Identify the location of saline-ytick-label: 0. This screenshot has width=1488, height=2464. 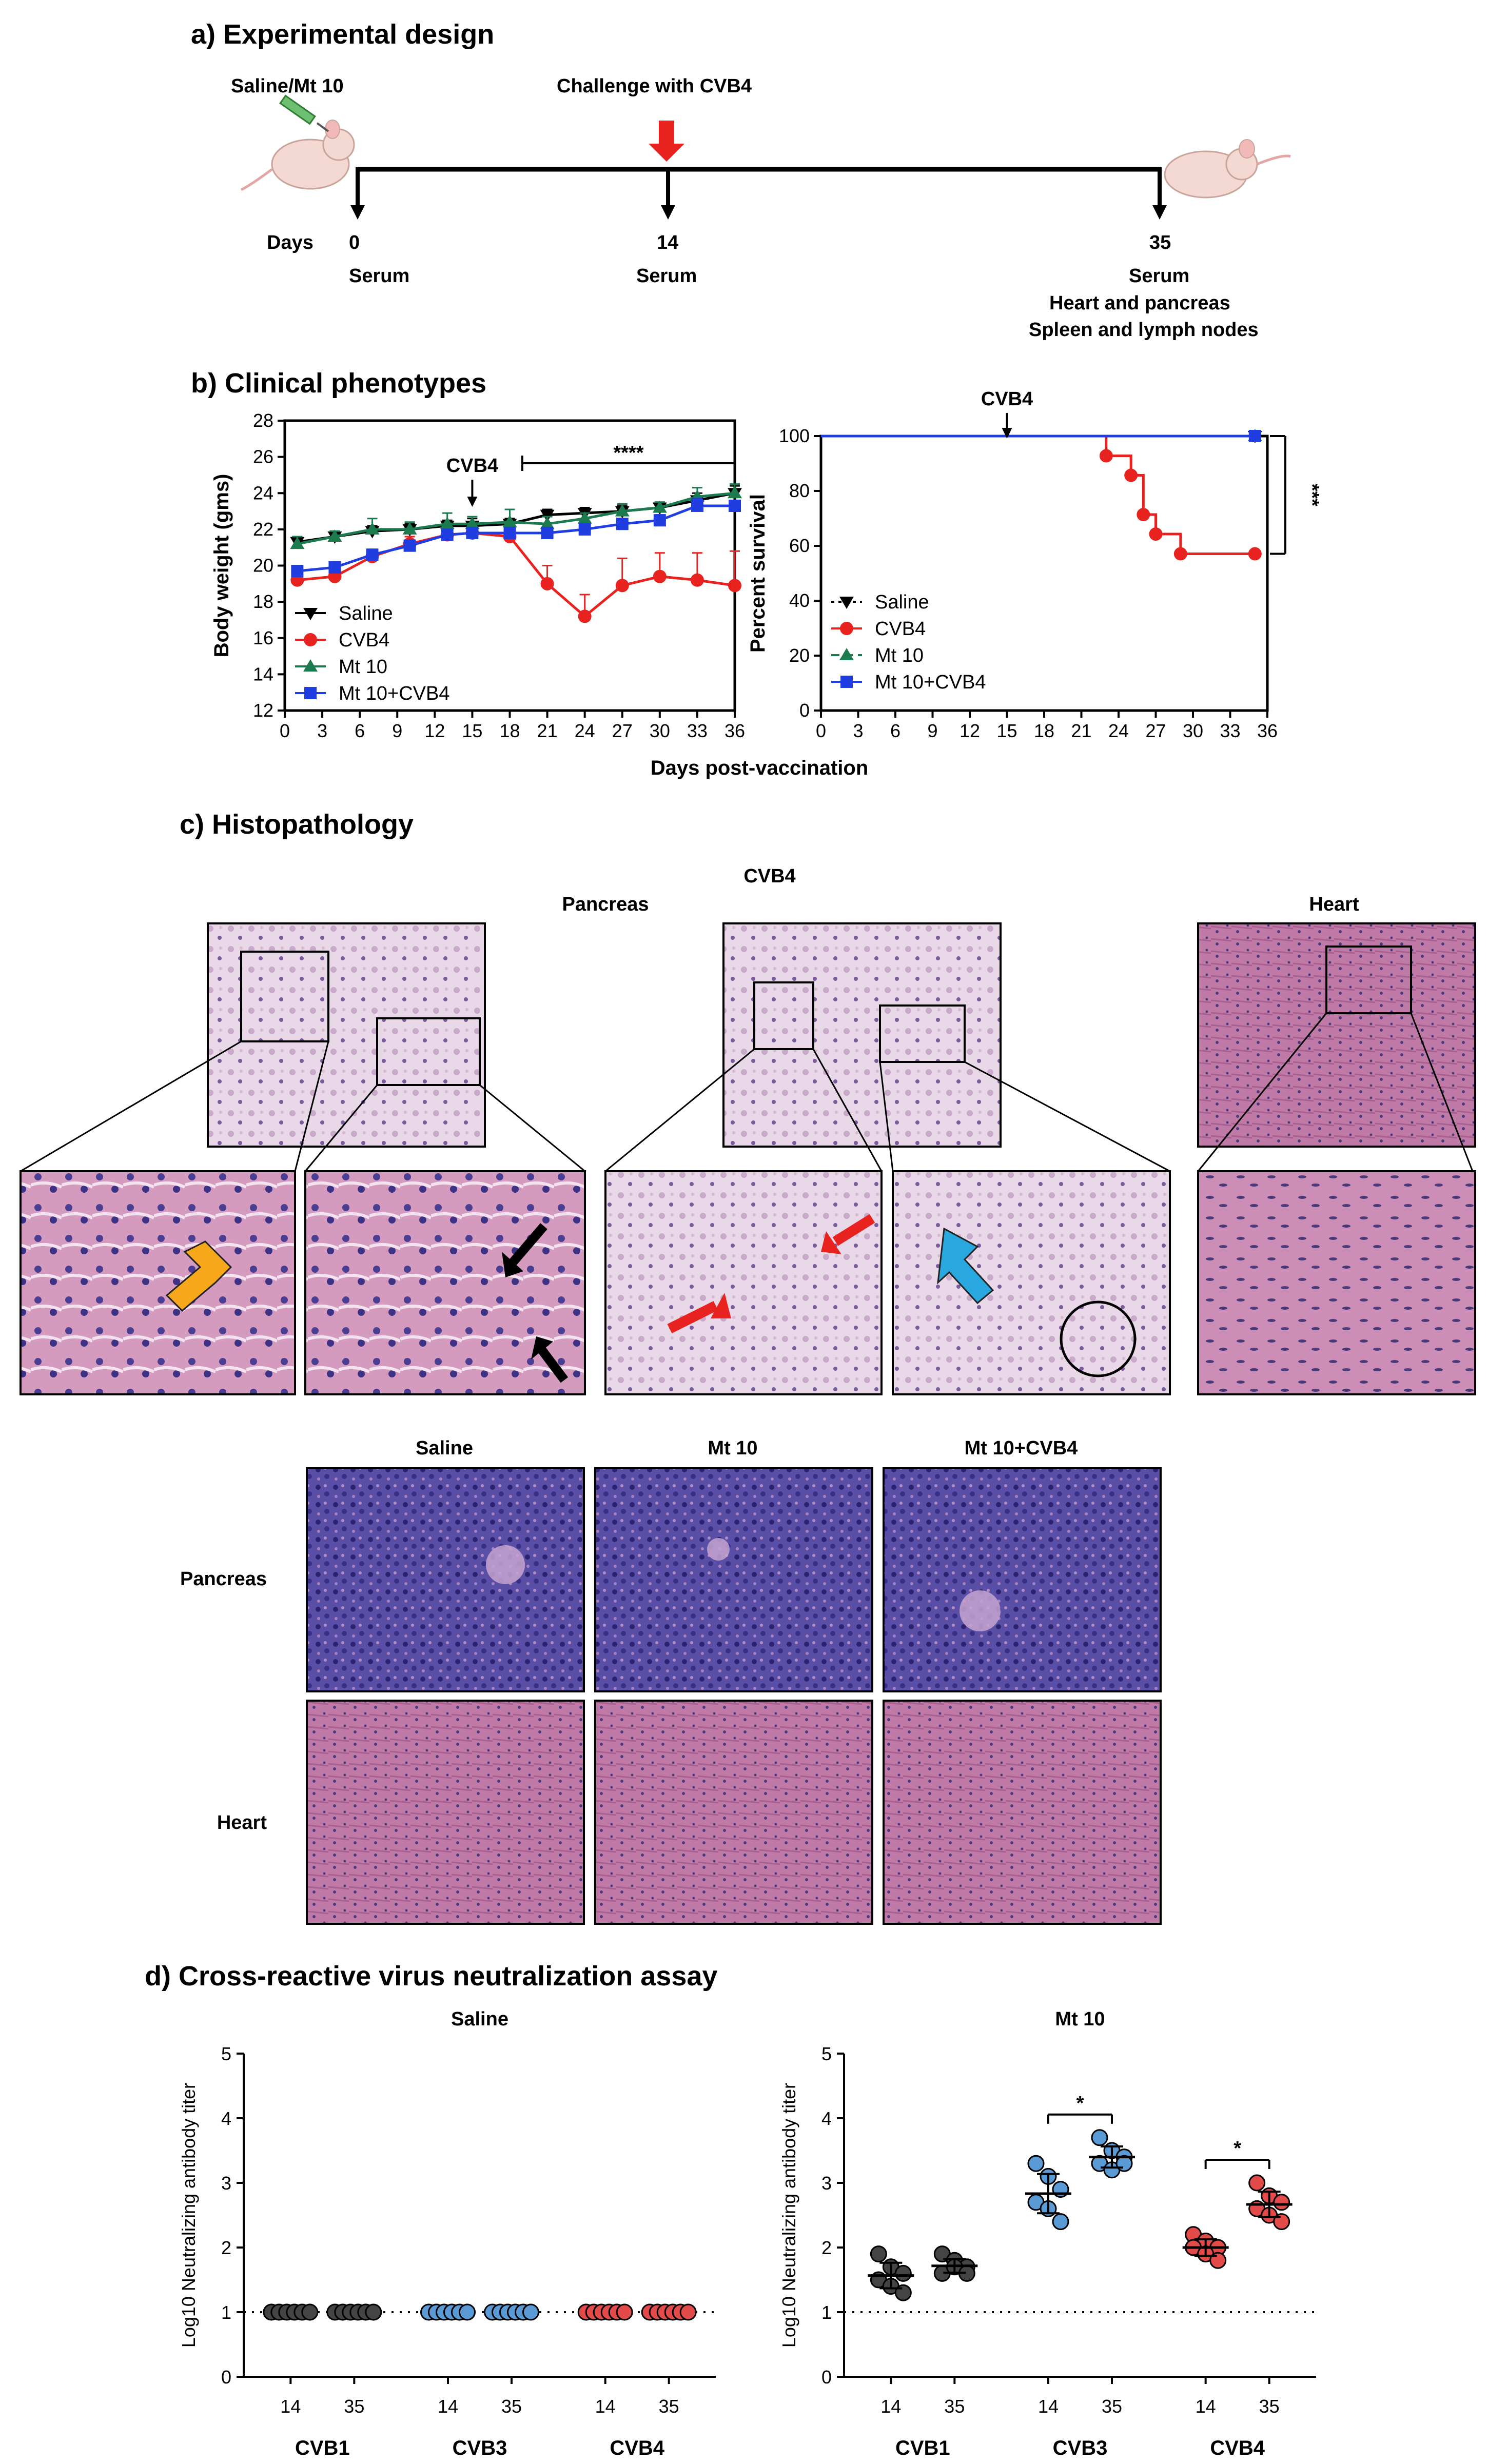
(226, 2378).